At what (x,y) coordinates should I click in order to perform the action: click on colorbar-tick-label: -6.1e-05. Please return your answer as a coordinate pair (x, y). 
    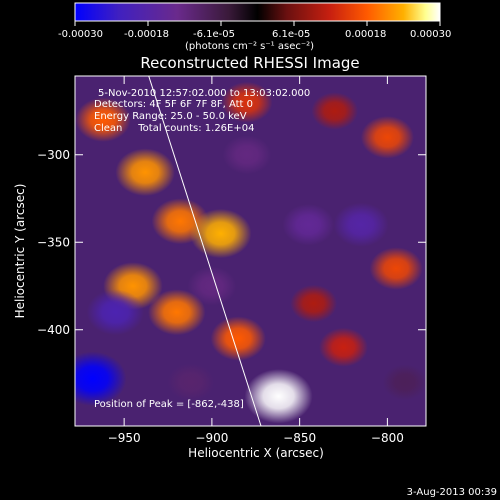
    Looking at the image, I should click on (214, 34).